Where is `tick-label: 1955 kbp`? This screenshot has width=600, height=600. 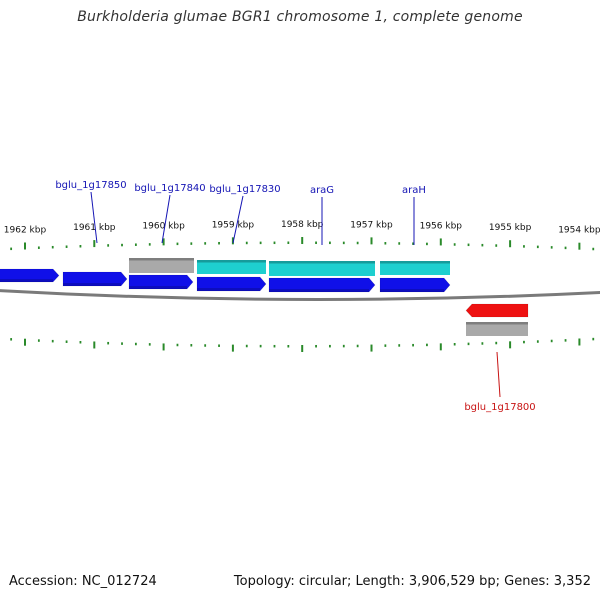 tick-label: 1955 kbp is located at coordinates (510, 228).